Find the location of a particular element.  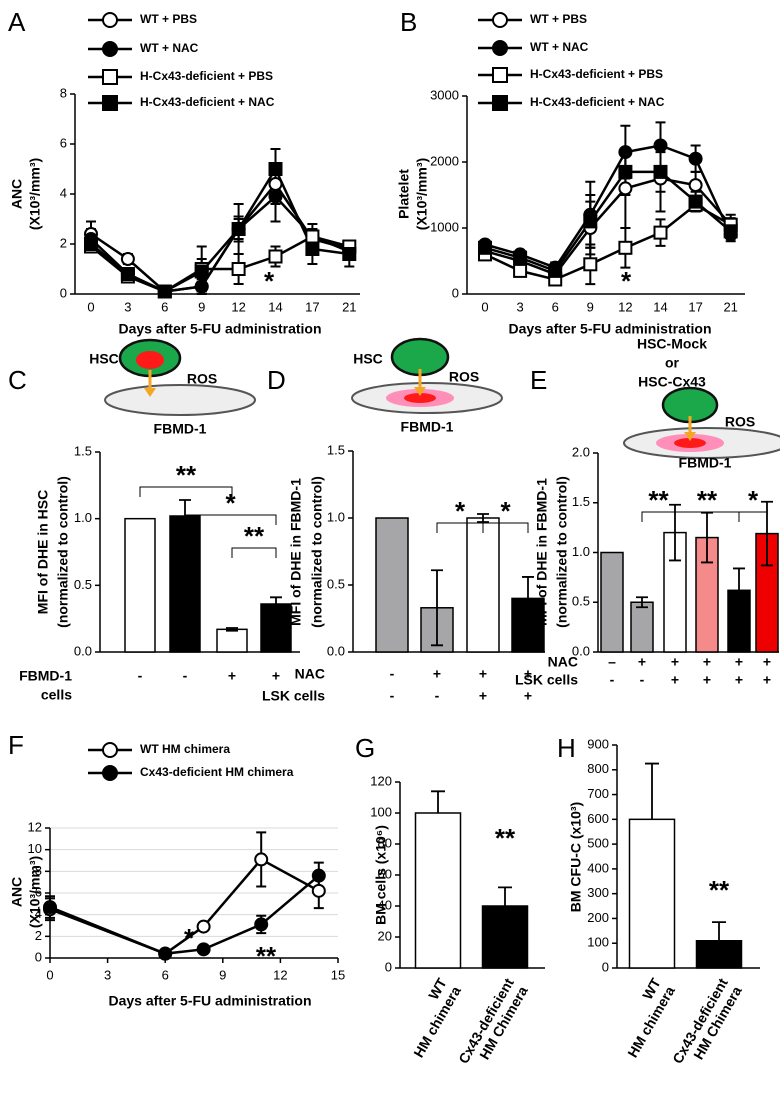

condition-label: NAC is located at coordinates (563, 662).